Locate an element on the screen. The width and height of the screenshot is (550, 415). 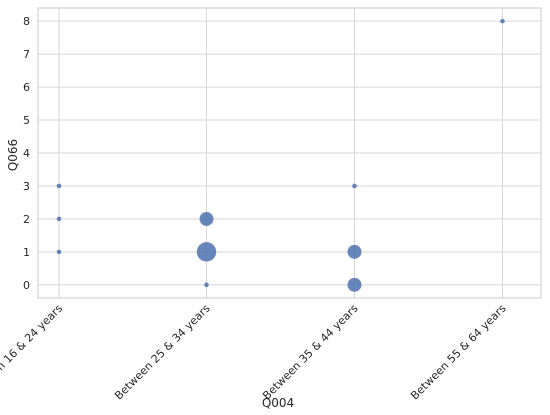
y-tick-labels: 0 1 2 3 4 5 6 7 8 is located at coordinates (26, 153).